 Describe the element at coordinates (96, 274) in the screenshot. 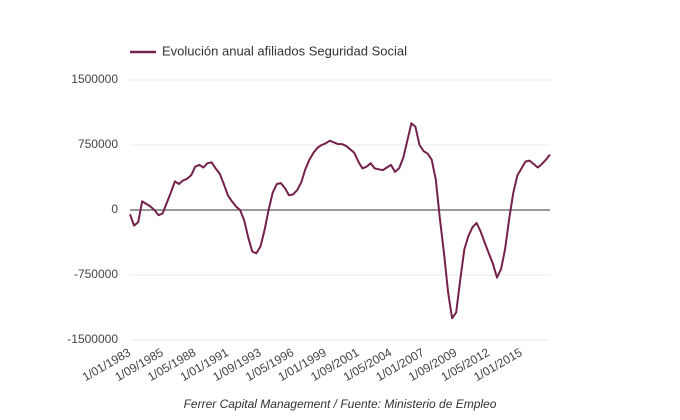

I see `y-tick-label: -750000` at that location.